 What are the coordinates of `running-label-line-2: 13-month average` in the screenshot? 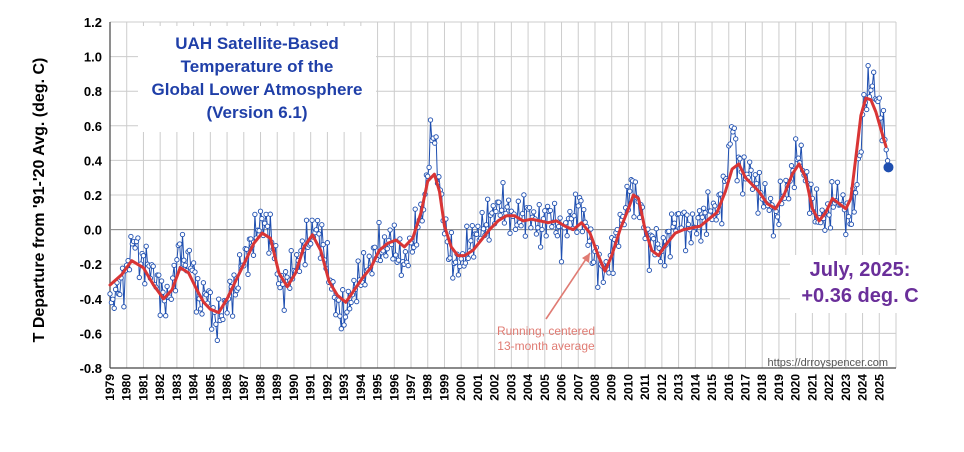 It's located at (546, 346).